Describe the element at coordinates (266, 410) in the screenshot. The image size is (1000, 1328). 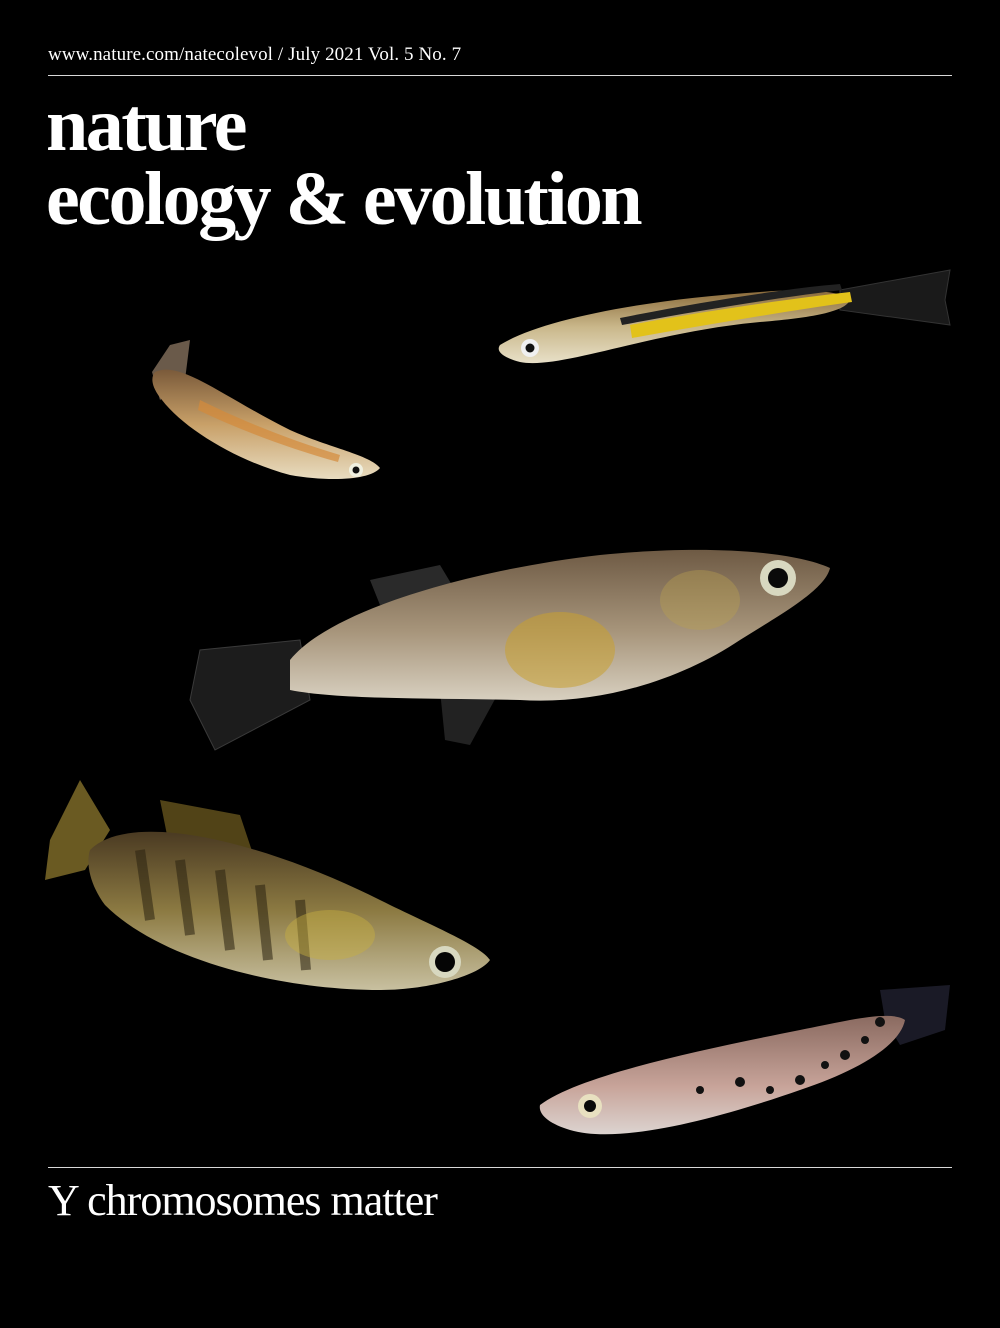
I see `fish-small-diagonal` at that location.